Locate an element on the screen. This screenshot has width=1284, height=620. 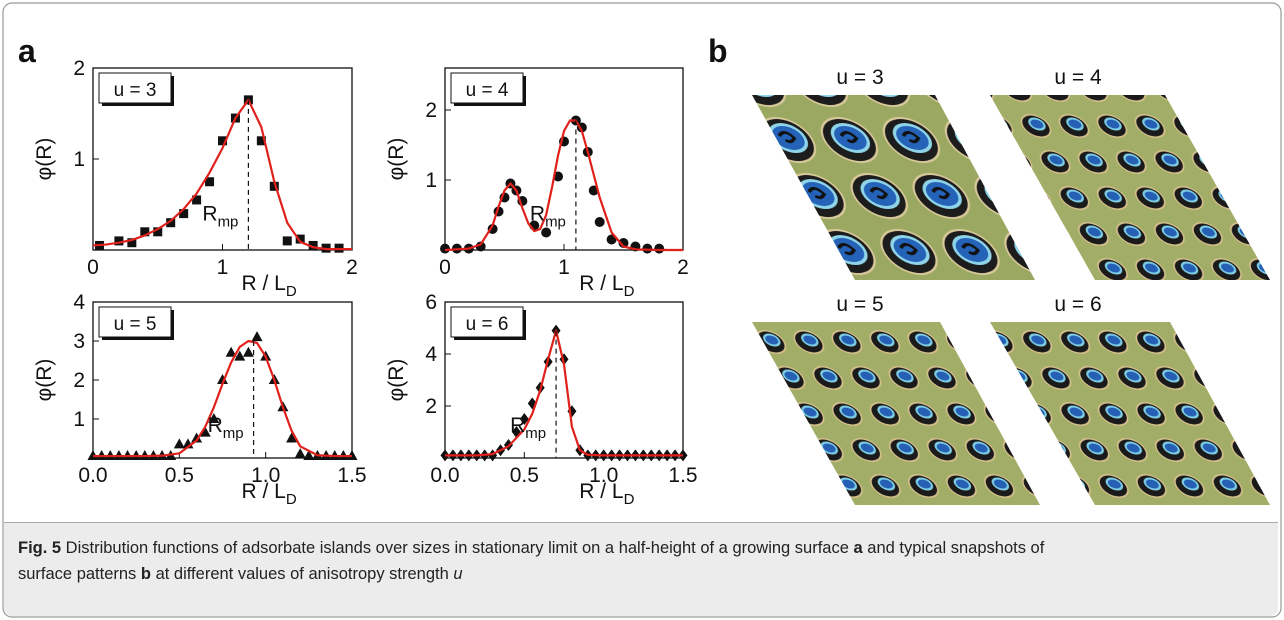
snapshot-label: u = 6 is located at coordinates (1077, 304).